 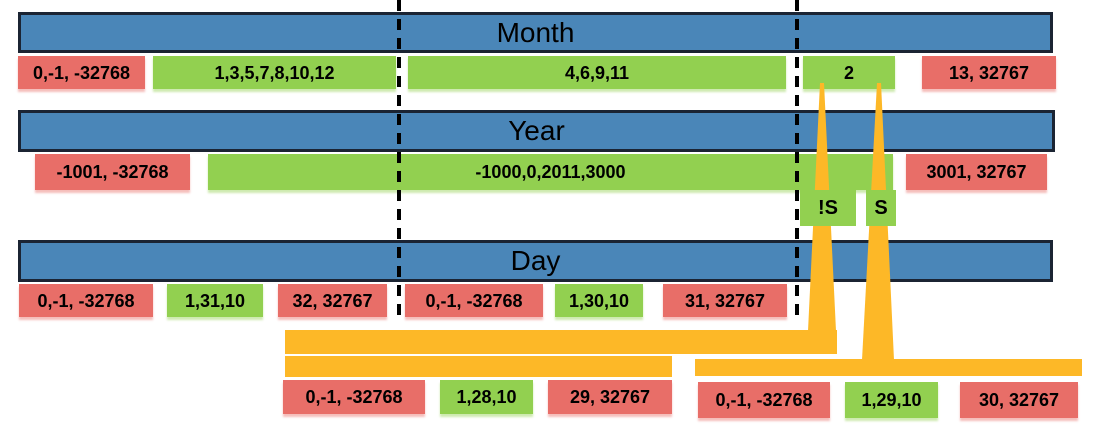 I want to click on month-class-invalid-high: 13, 32767, so click(x=989, y=72).